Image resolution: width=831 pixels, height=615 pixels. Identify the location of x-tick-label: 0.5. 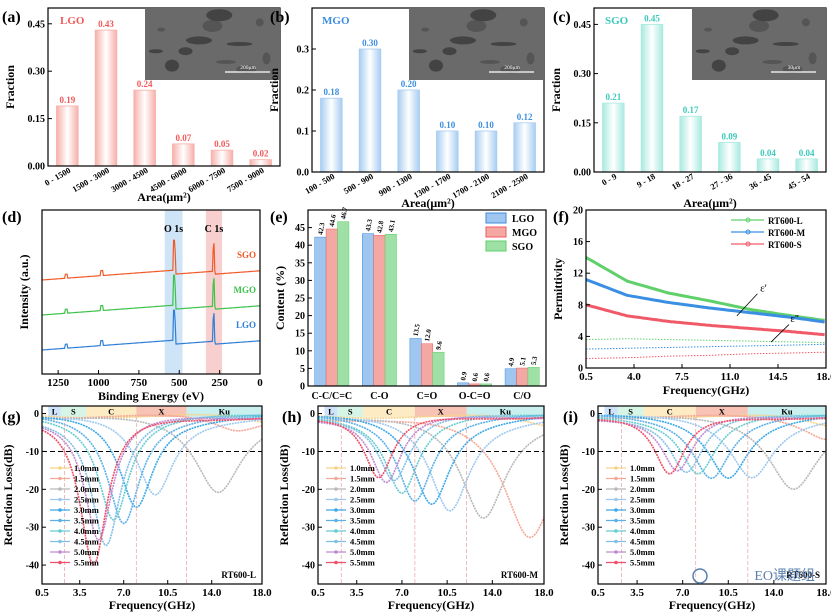
(586, 377).